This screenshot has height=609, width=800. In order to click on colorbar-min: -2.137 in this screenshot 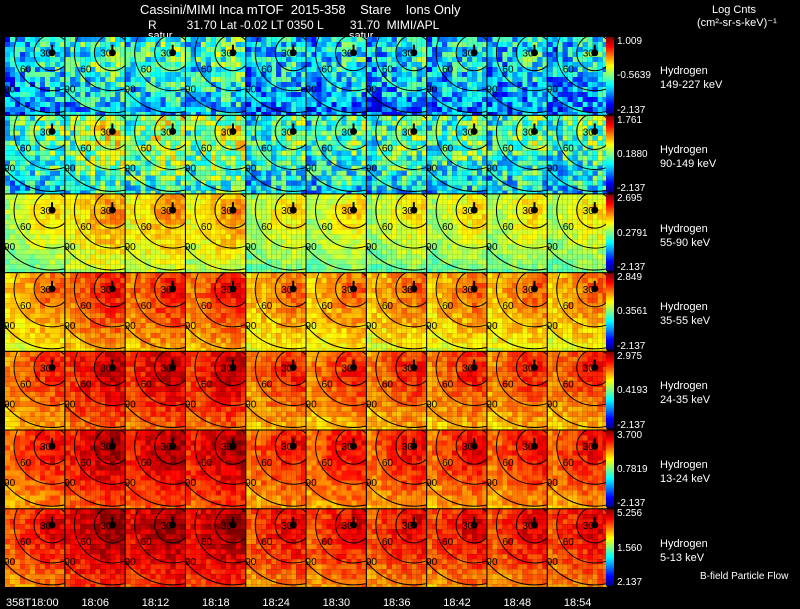, I will do `click(631, 346)`.